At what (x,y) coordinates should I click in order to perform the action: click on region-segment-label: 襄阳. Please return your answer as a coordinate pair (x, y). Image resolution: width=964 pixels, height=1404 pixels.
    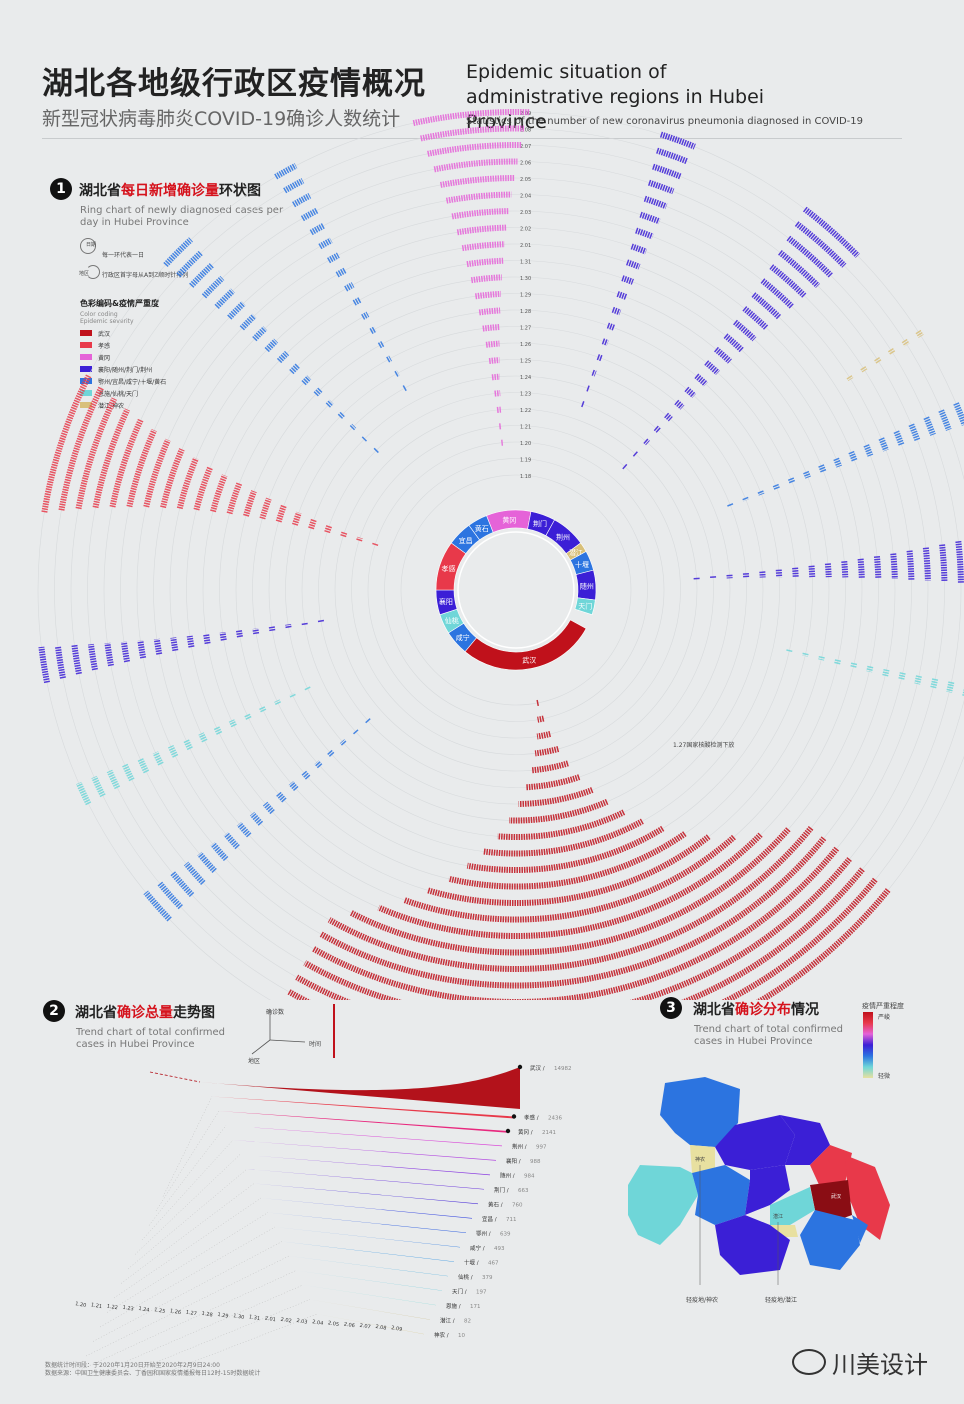
    Looking at the image, I should click on (446, 601).